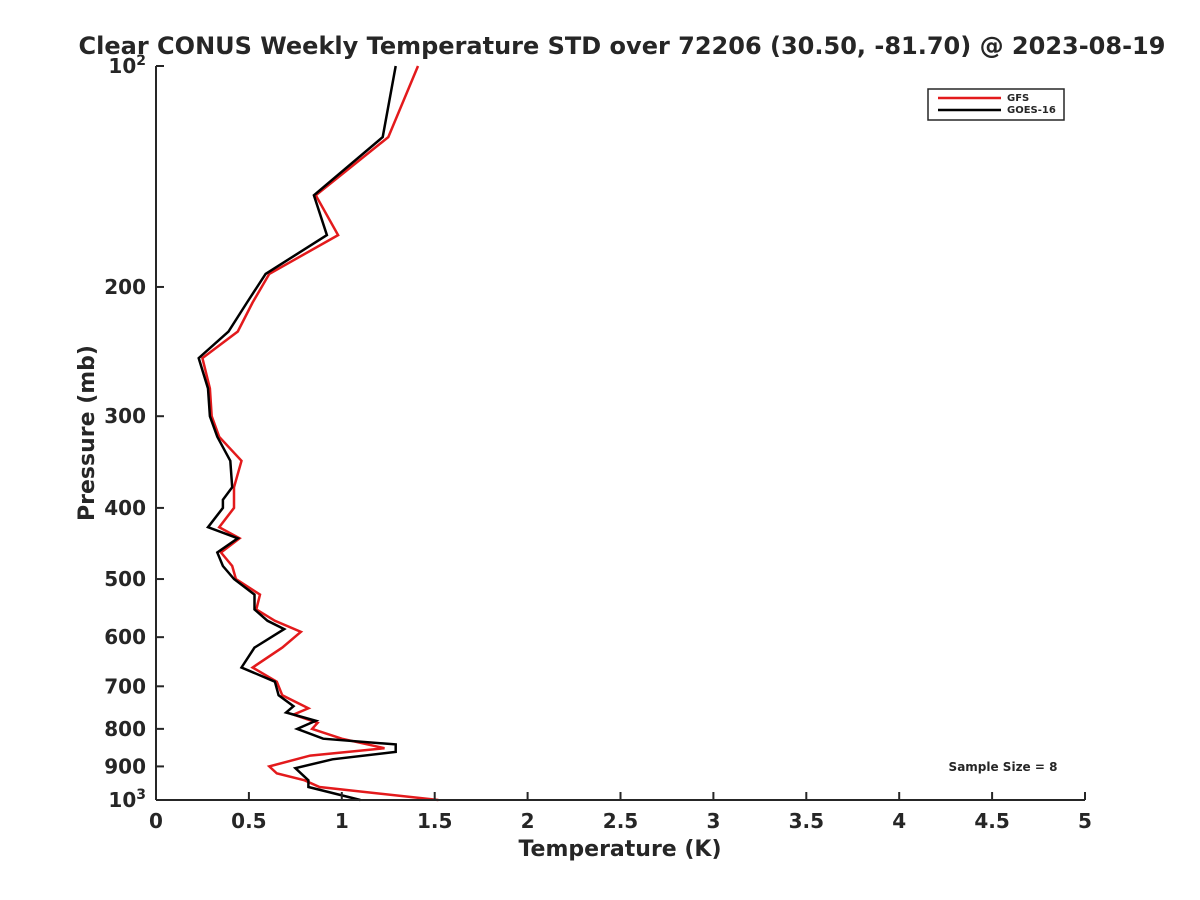  I want to click on x-tick-label: 2.5, so click(620, 821).